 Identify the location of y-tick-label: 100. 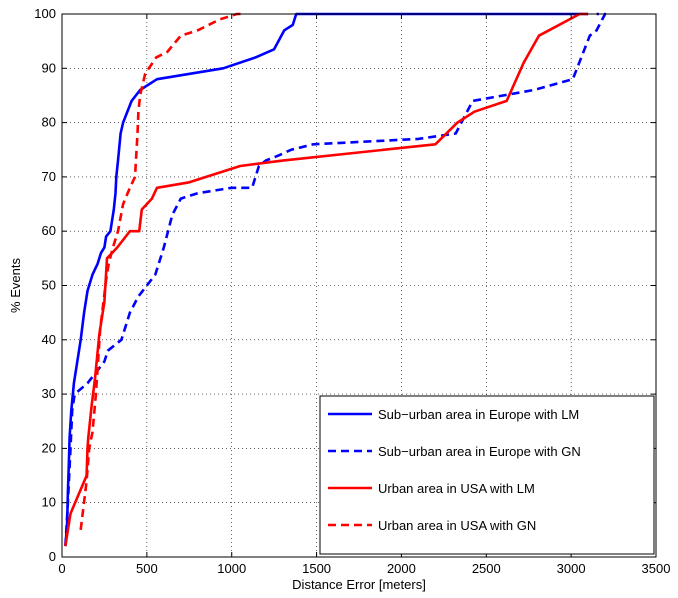
(45, 13).